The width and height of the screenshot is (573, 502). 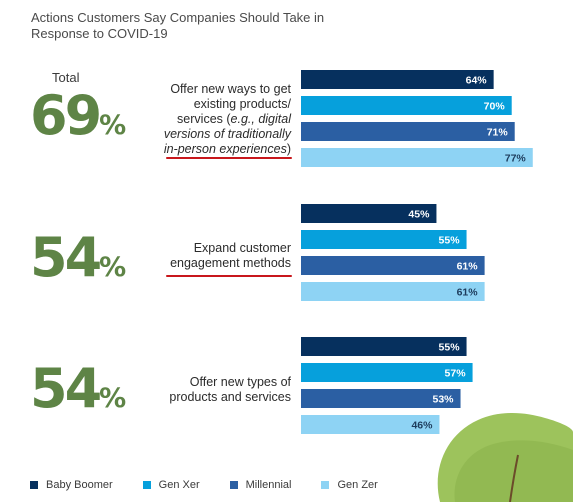 I want to click on category-label-2-line-1: Expand customer, so click(x=242, y=248).